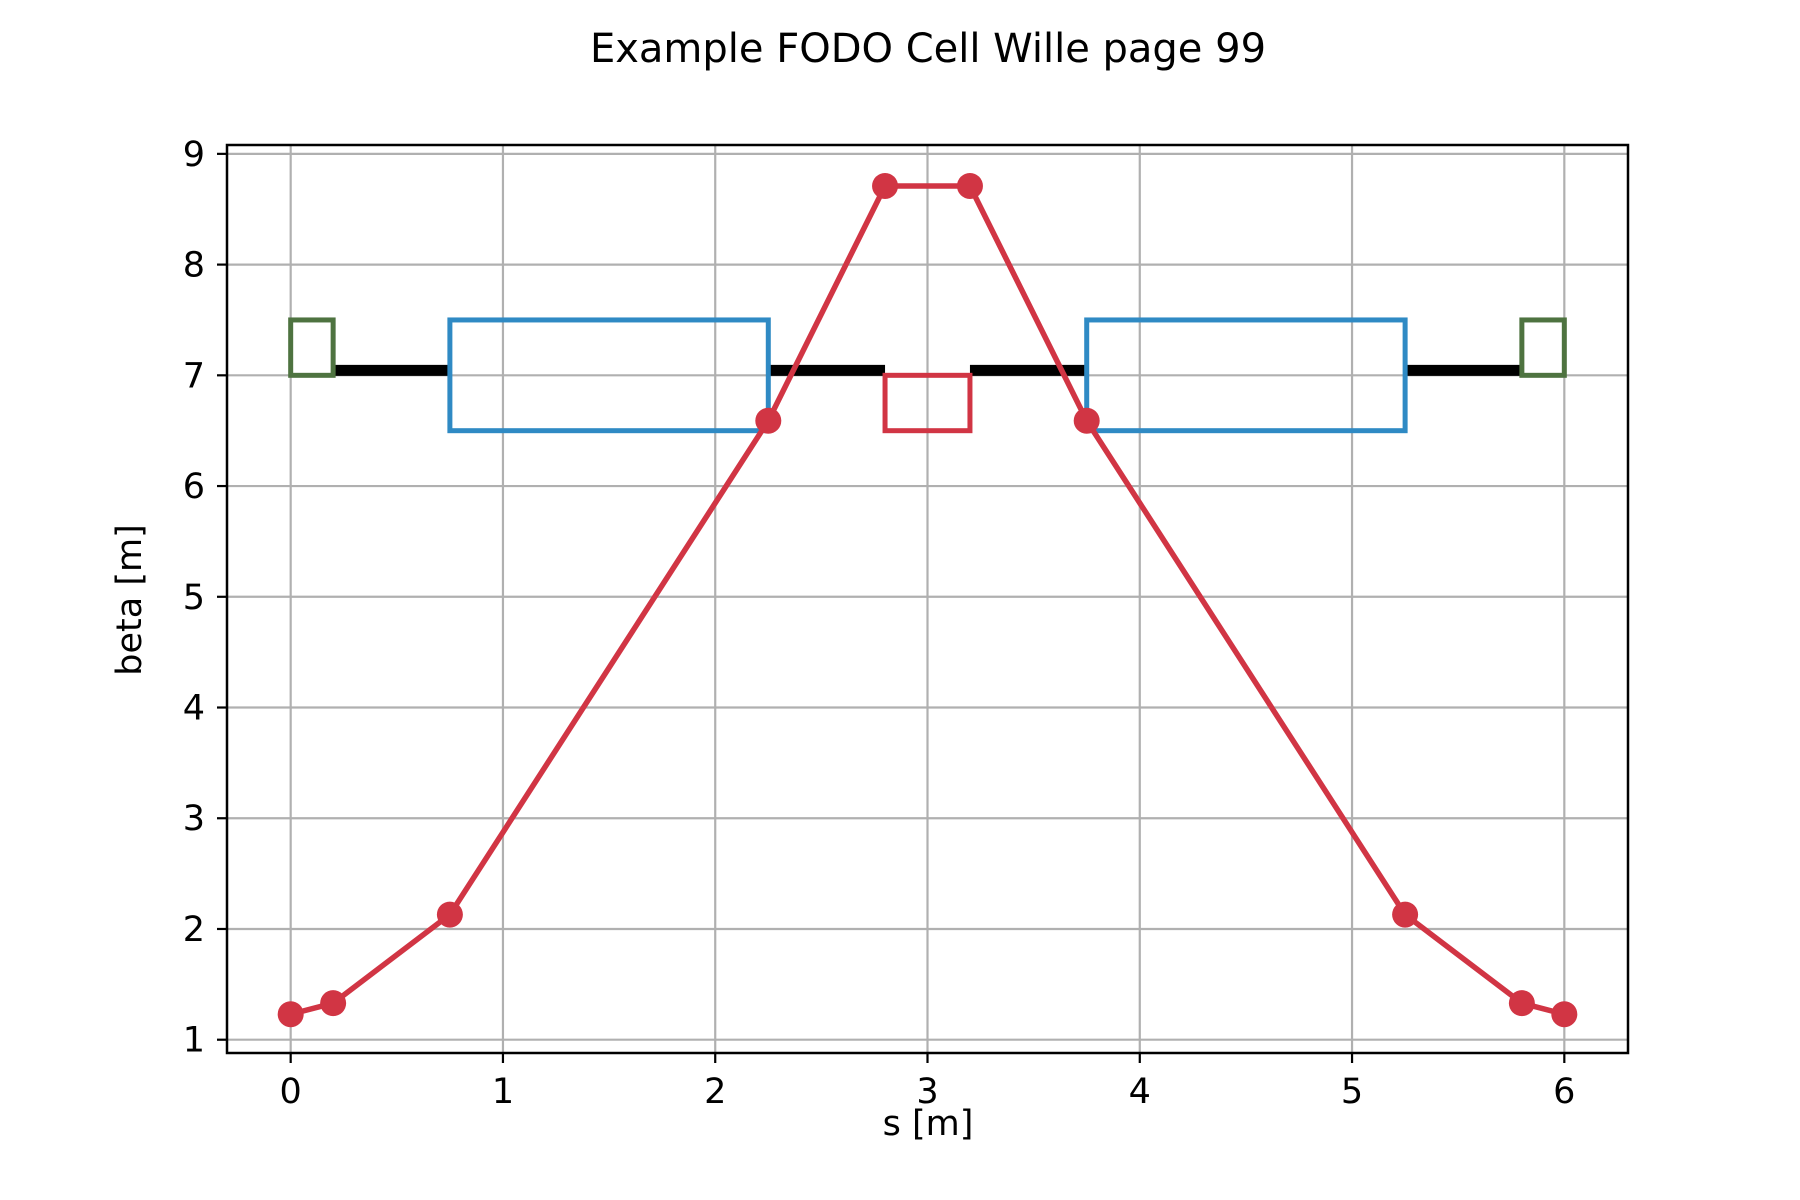  Describe the element at coordinates (194, 709) in the screenshot. I see `y-tick-label-3: 4` at that location.